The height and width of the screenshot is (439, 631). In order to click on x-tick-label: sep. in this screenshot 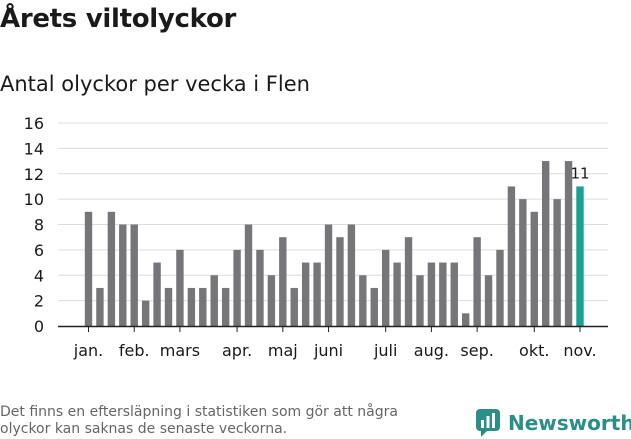, I will do `click(476, 350)`.